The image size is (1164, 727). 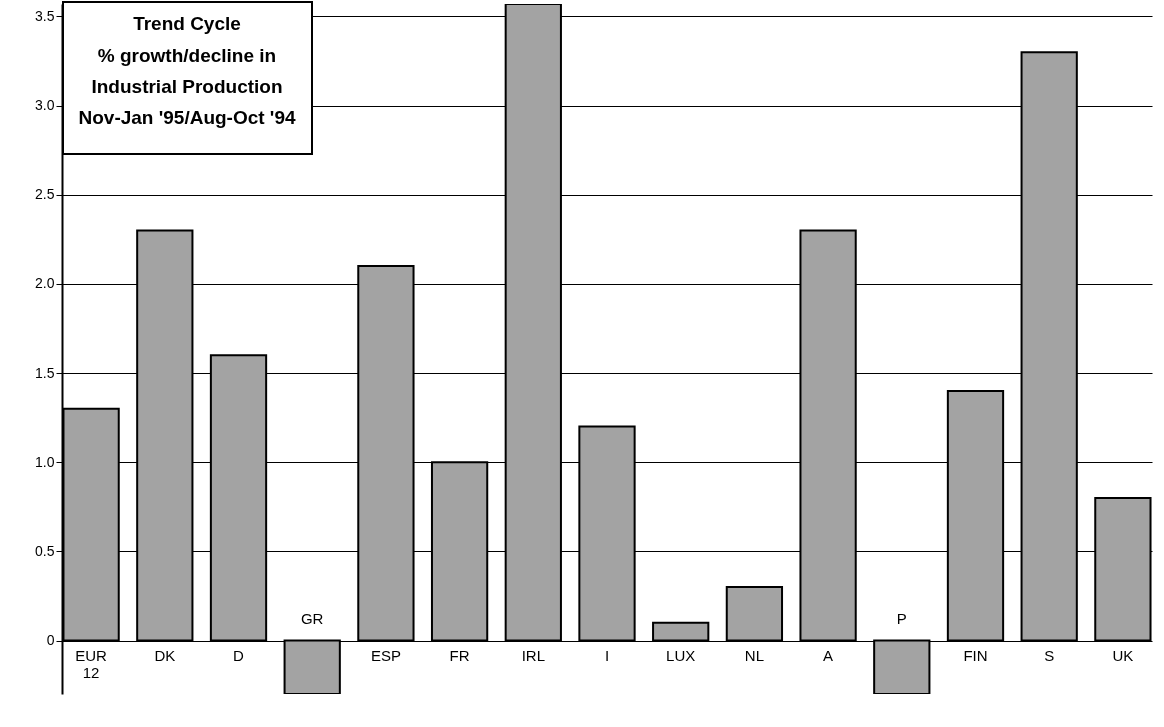 What do you see at coordinates (1049, 655) in the screenshot?
I see `x-tick-label: S` at bounding box center [1049, 655].